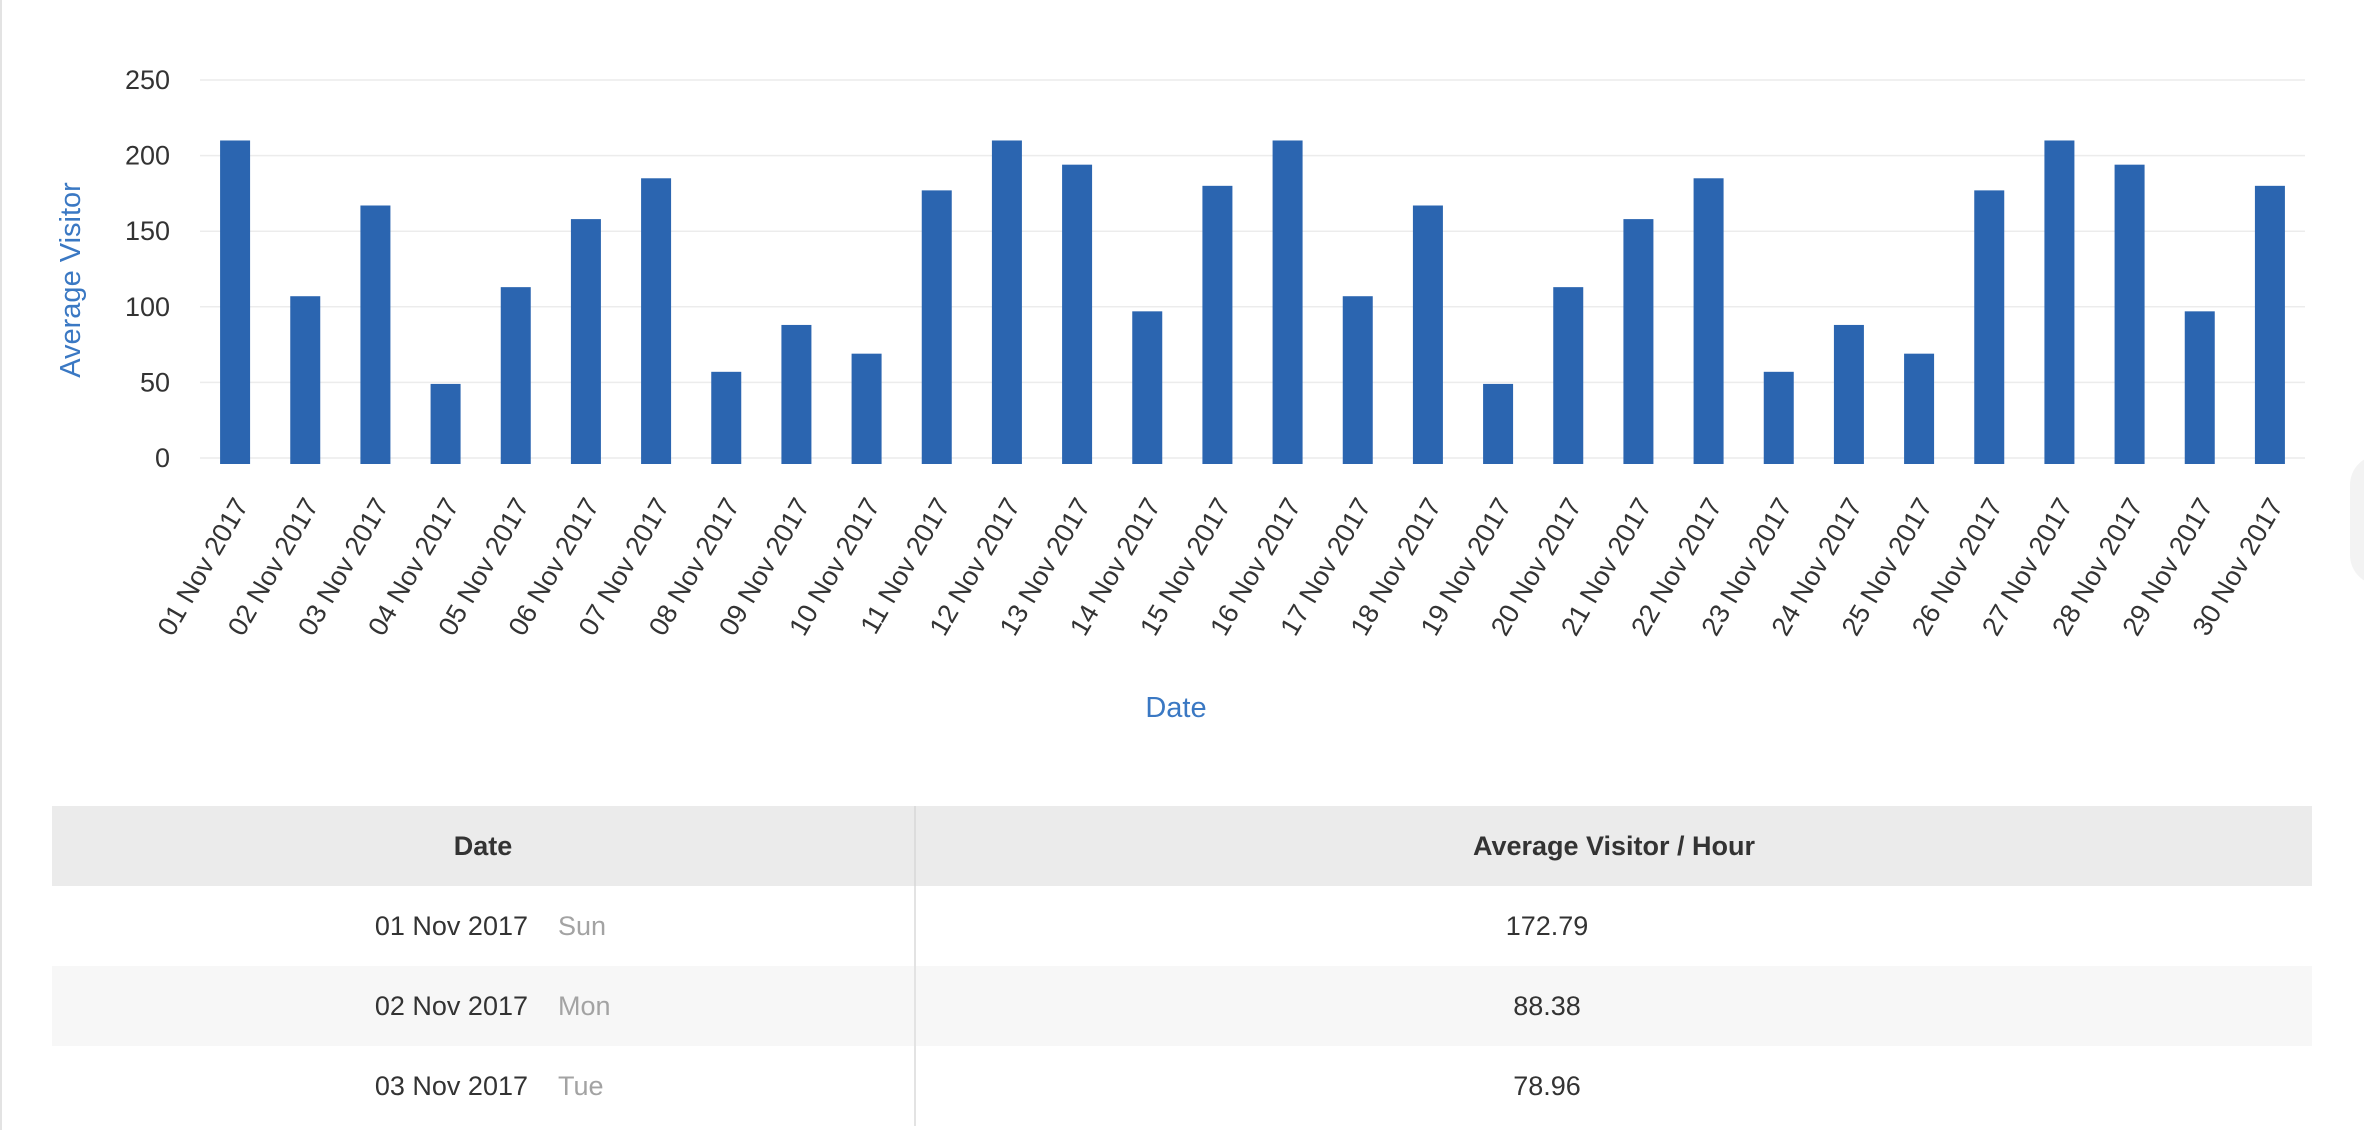  What do you see at coordinates (1182, 846) in the screenshot?
I see `table-header: Date Average Visitor / Hour` at bounding box center [1182, 846].